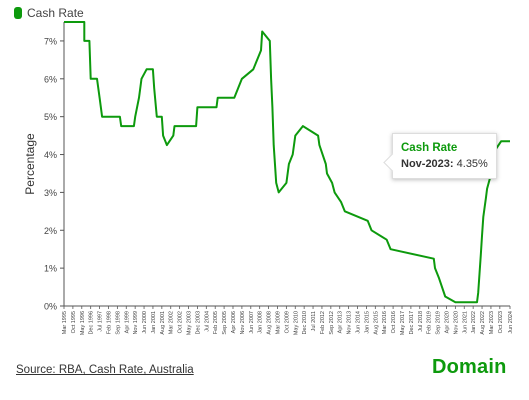  Describe the element at coordinates (92, 323) in the screenshot. I see `x-tick-label: Dec 1996` at that location.